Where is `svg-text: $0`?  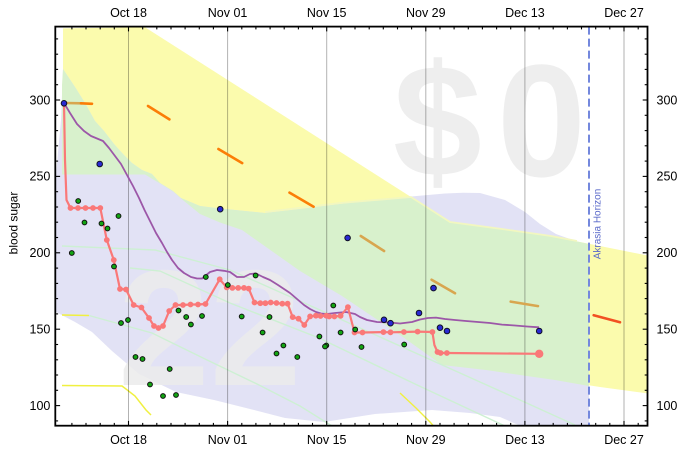
svg-text: $0 is located at coordinates (497, 120).